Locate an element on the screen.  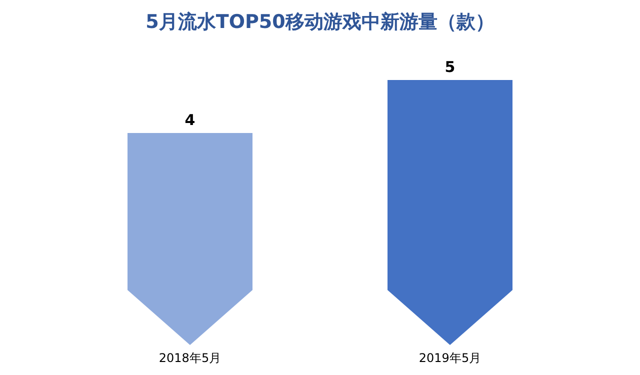
title: 5月流水TOP50移动游戏中新游量（款） is located at coordinates (320, 22).